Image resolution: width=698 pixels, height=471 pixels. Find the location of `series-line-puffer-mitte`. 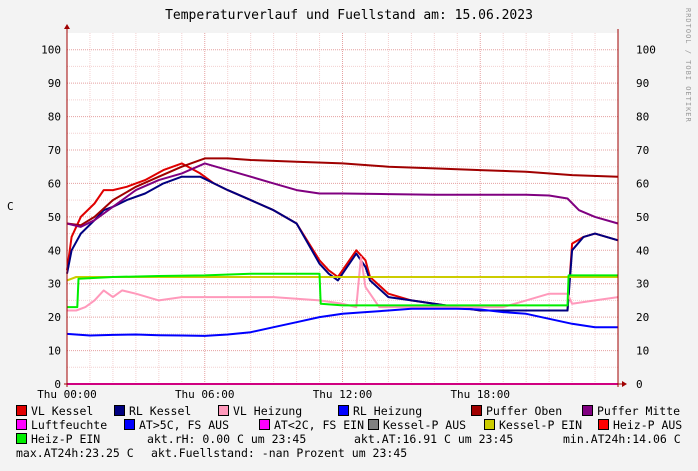

series-line-puffer-mitte is located at coordinates (342, 195).